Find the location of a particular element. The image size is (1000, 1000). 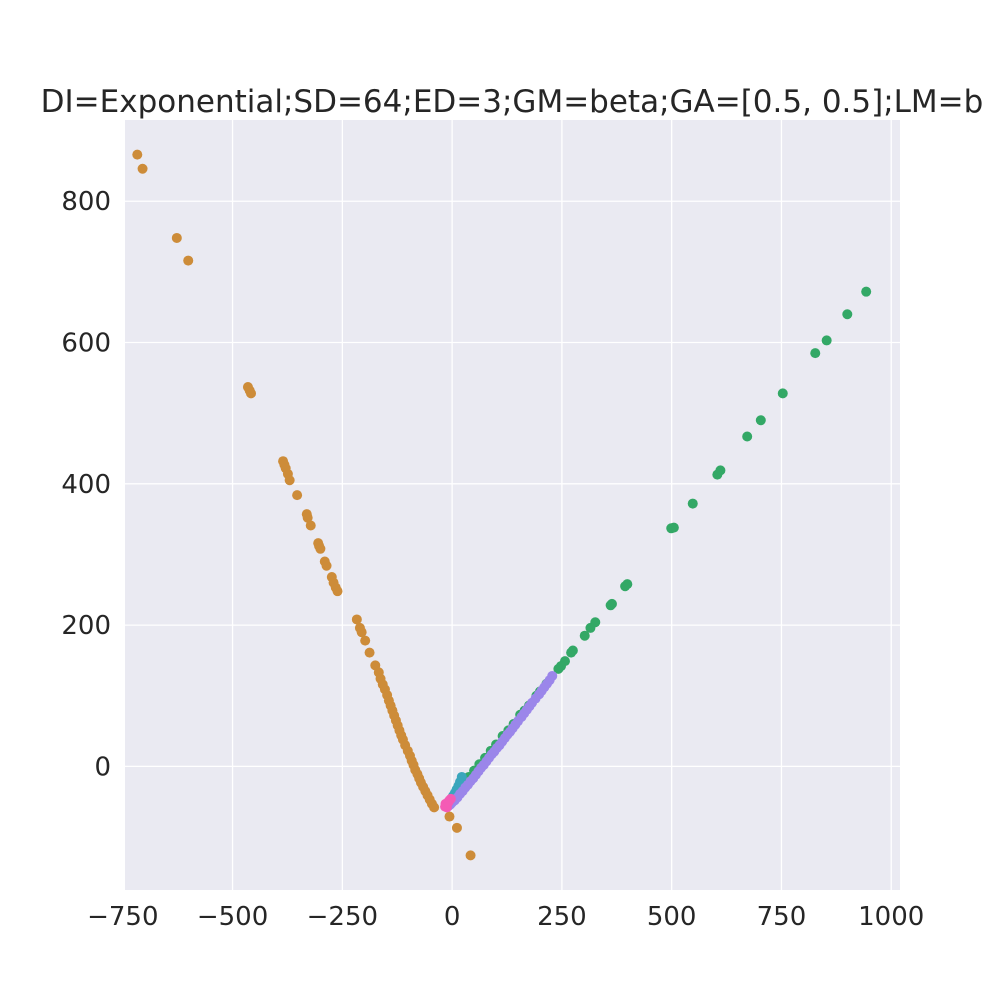

x-tick-label: −500 is located at coordinates (232, 917).